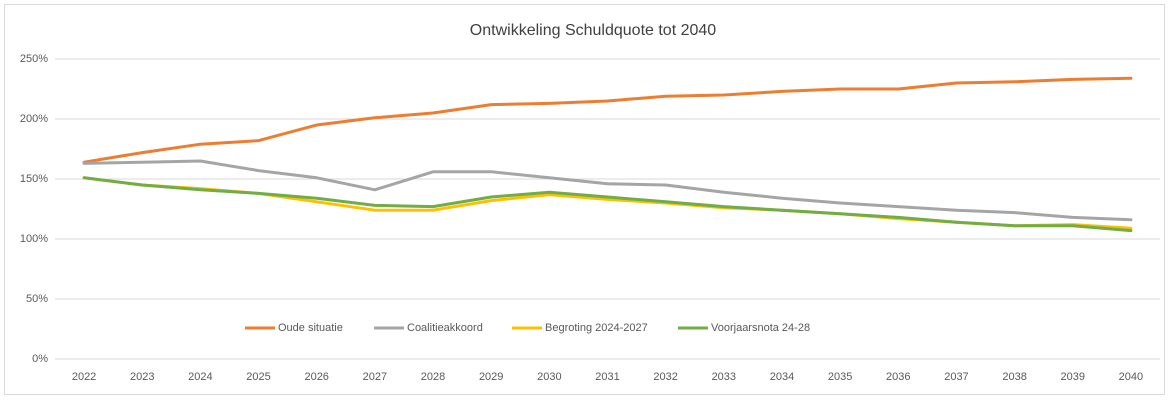 The height and width of the screenshot is (401, 1171). I want to click on x-tick-label: 2030, so click(549, 377).